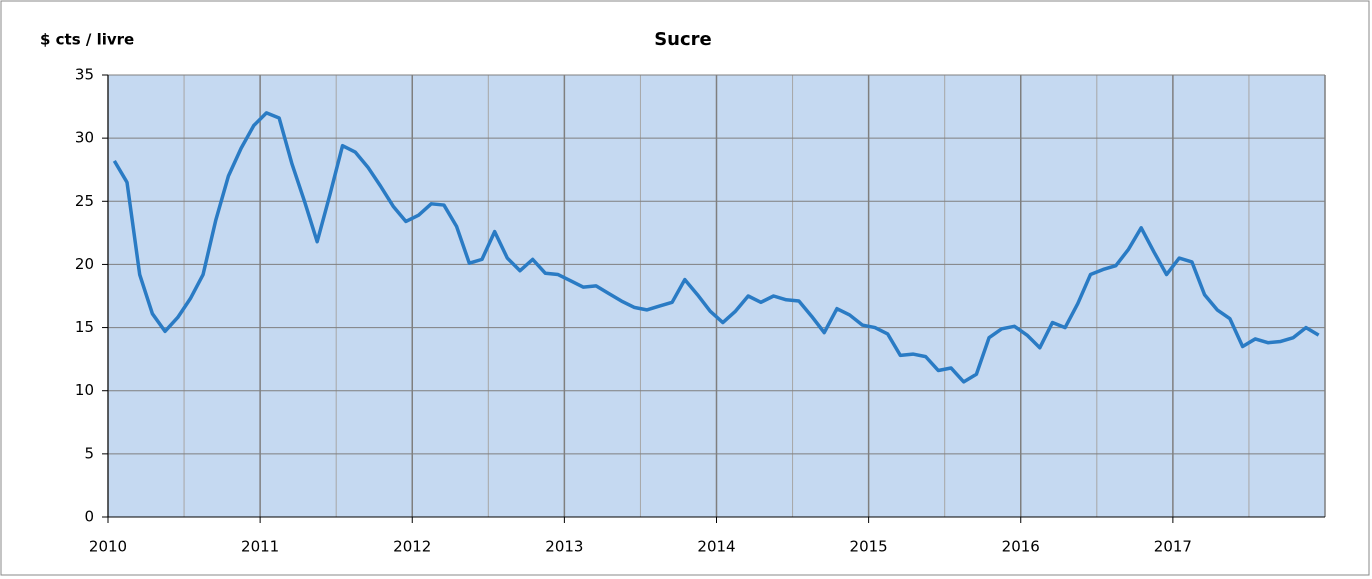 This screenshot has height=579, width=1372. I want to click on y-tick-label: 15, so click(84, 327).